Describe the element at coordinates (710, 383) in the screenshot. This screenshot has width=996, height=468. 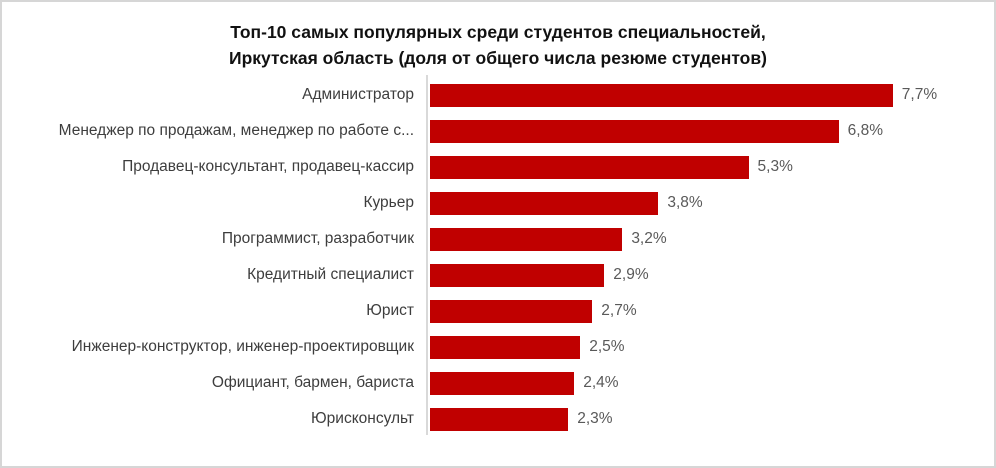
I see `bar-track: 2,4%` at that location.